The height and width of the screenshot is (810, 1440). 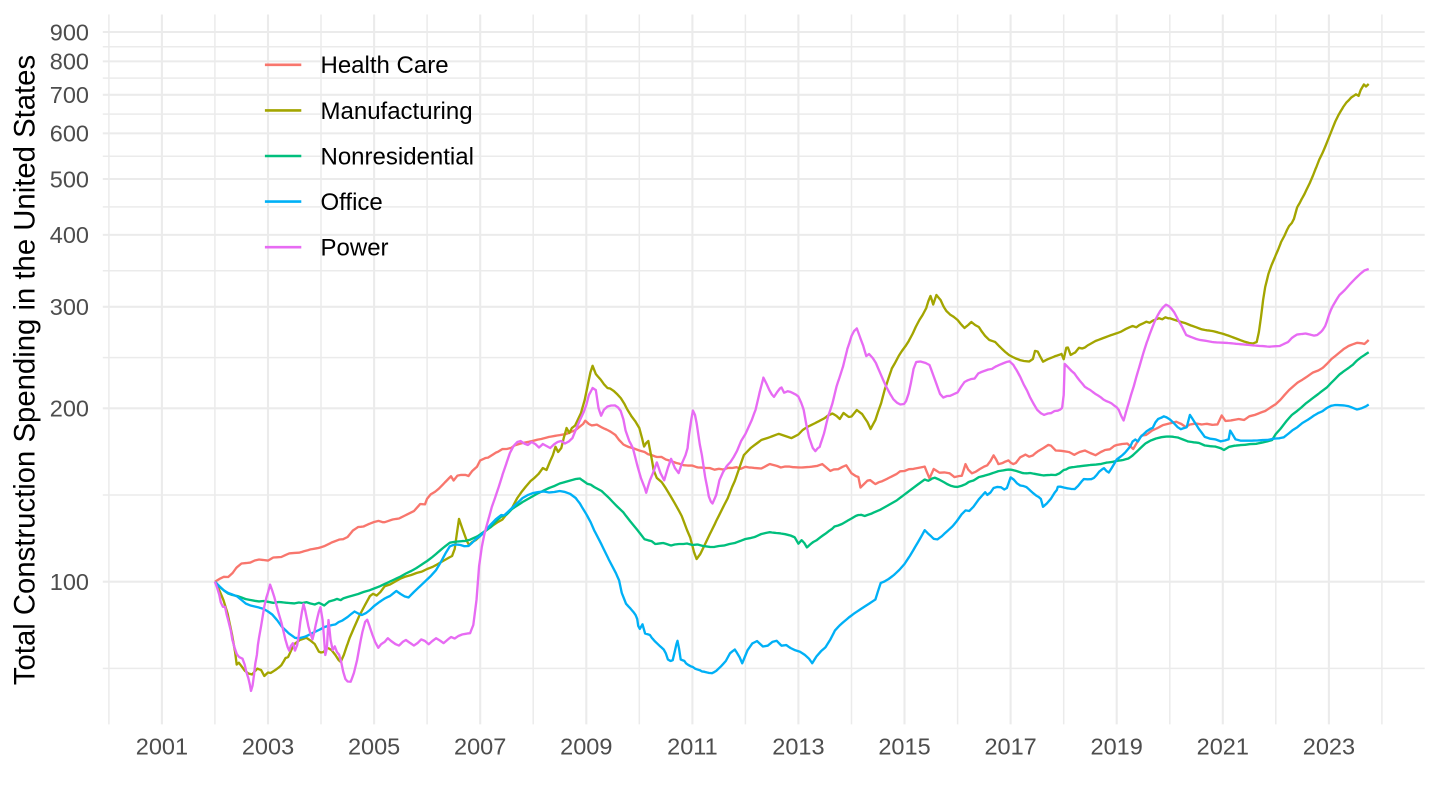 What do you see at coordinates (352, 202) in the screenshot?
I see `svg-text: Office` at bounding box center [352, 202].